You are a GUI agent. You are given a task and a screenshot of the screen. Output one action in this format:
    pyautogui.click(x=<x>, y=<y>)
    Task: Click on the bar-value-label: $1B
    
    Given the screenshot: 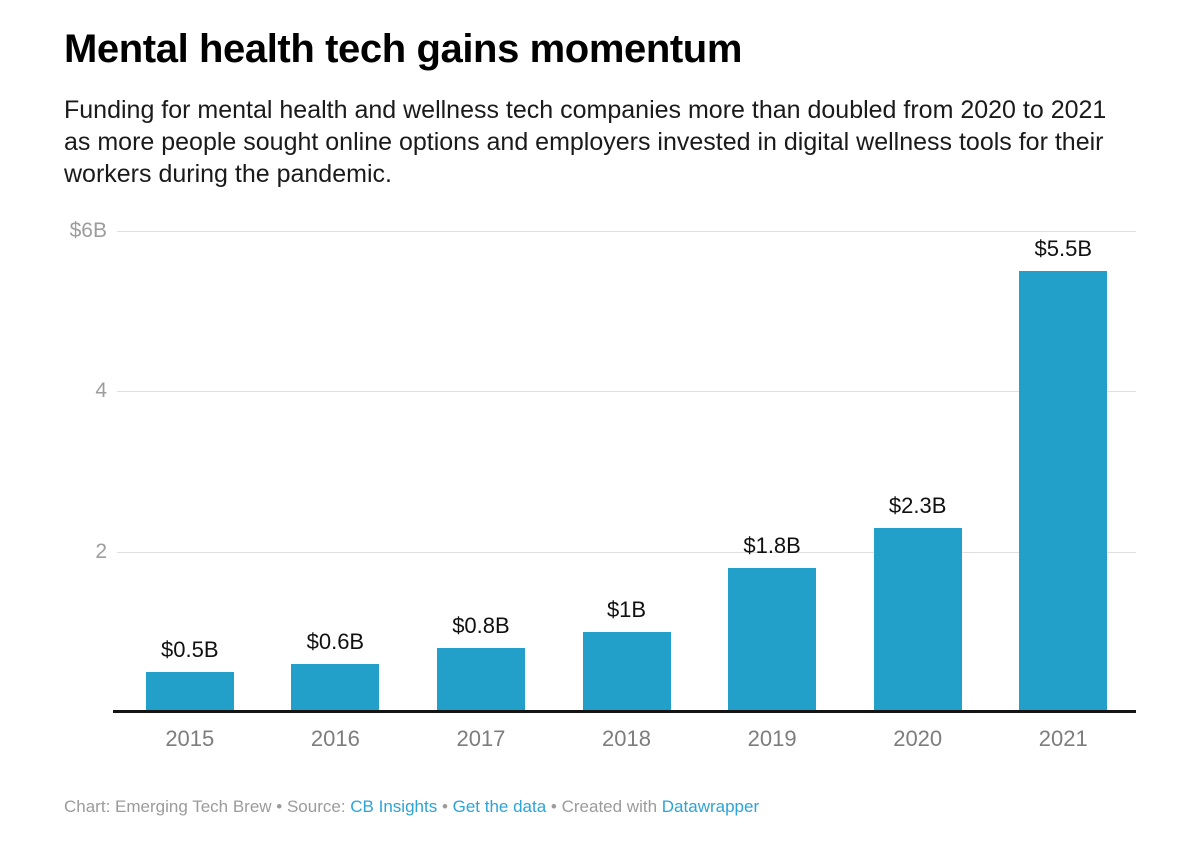 What is the action you would take?
    pyautogui.click(x=626, y=609)
    